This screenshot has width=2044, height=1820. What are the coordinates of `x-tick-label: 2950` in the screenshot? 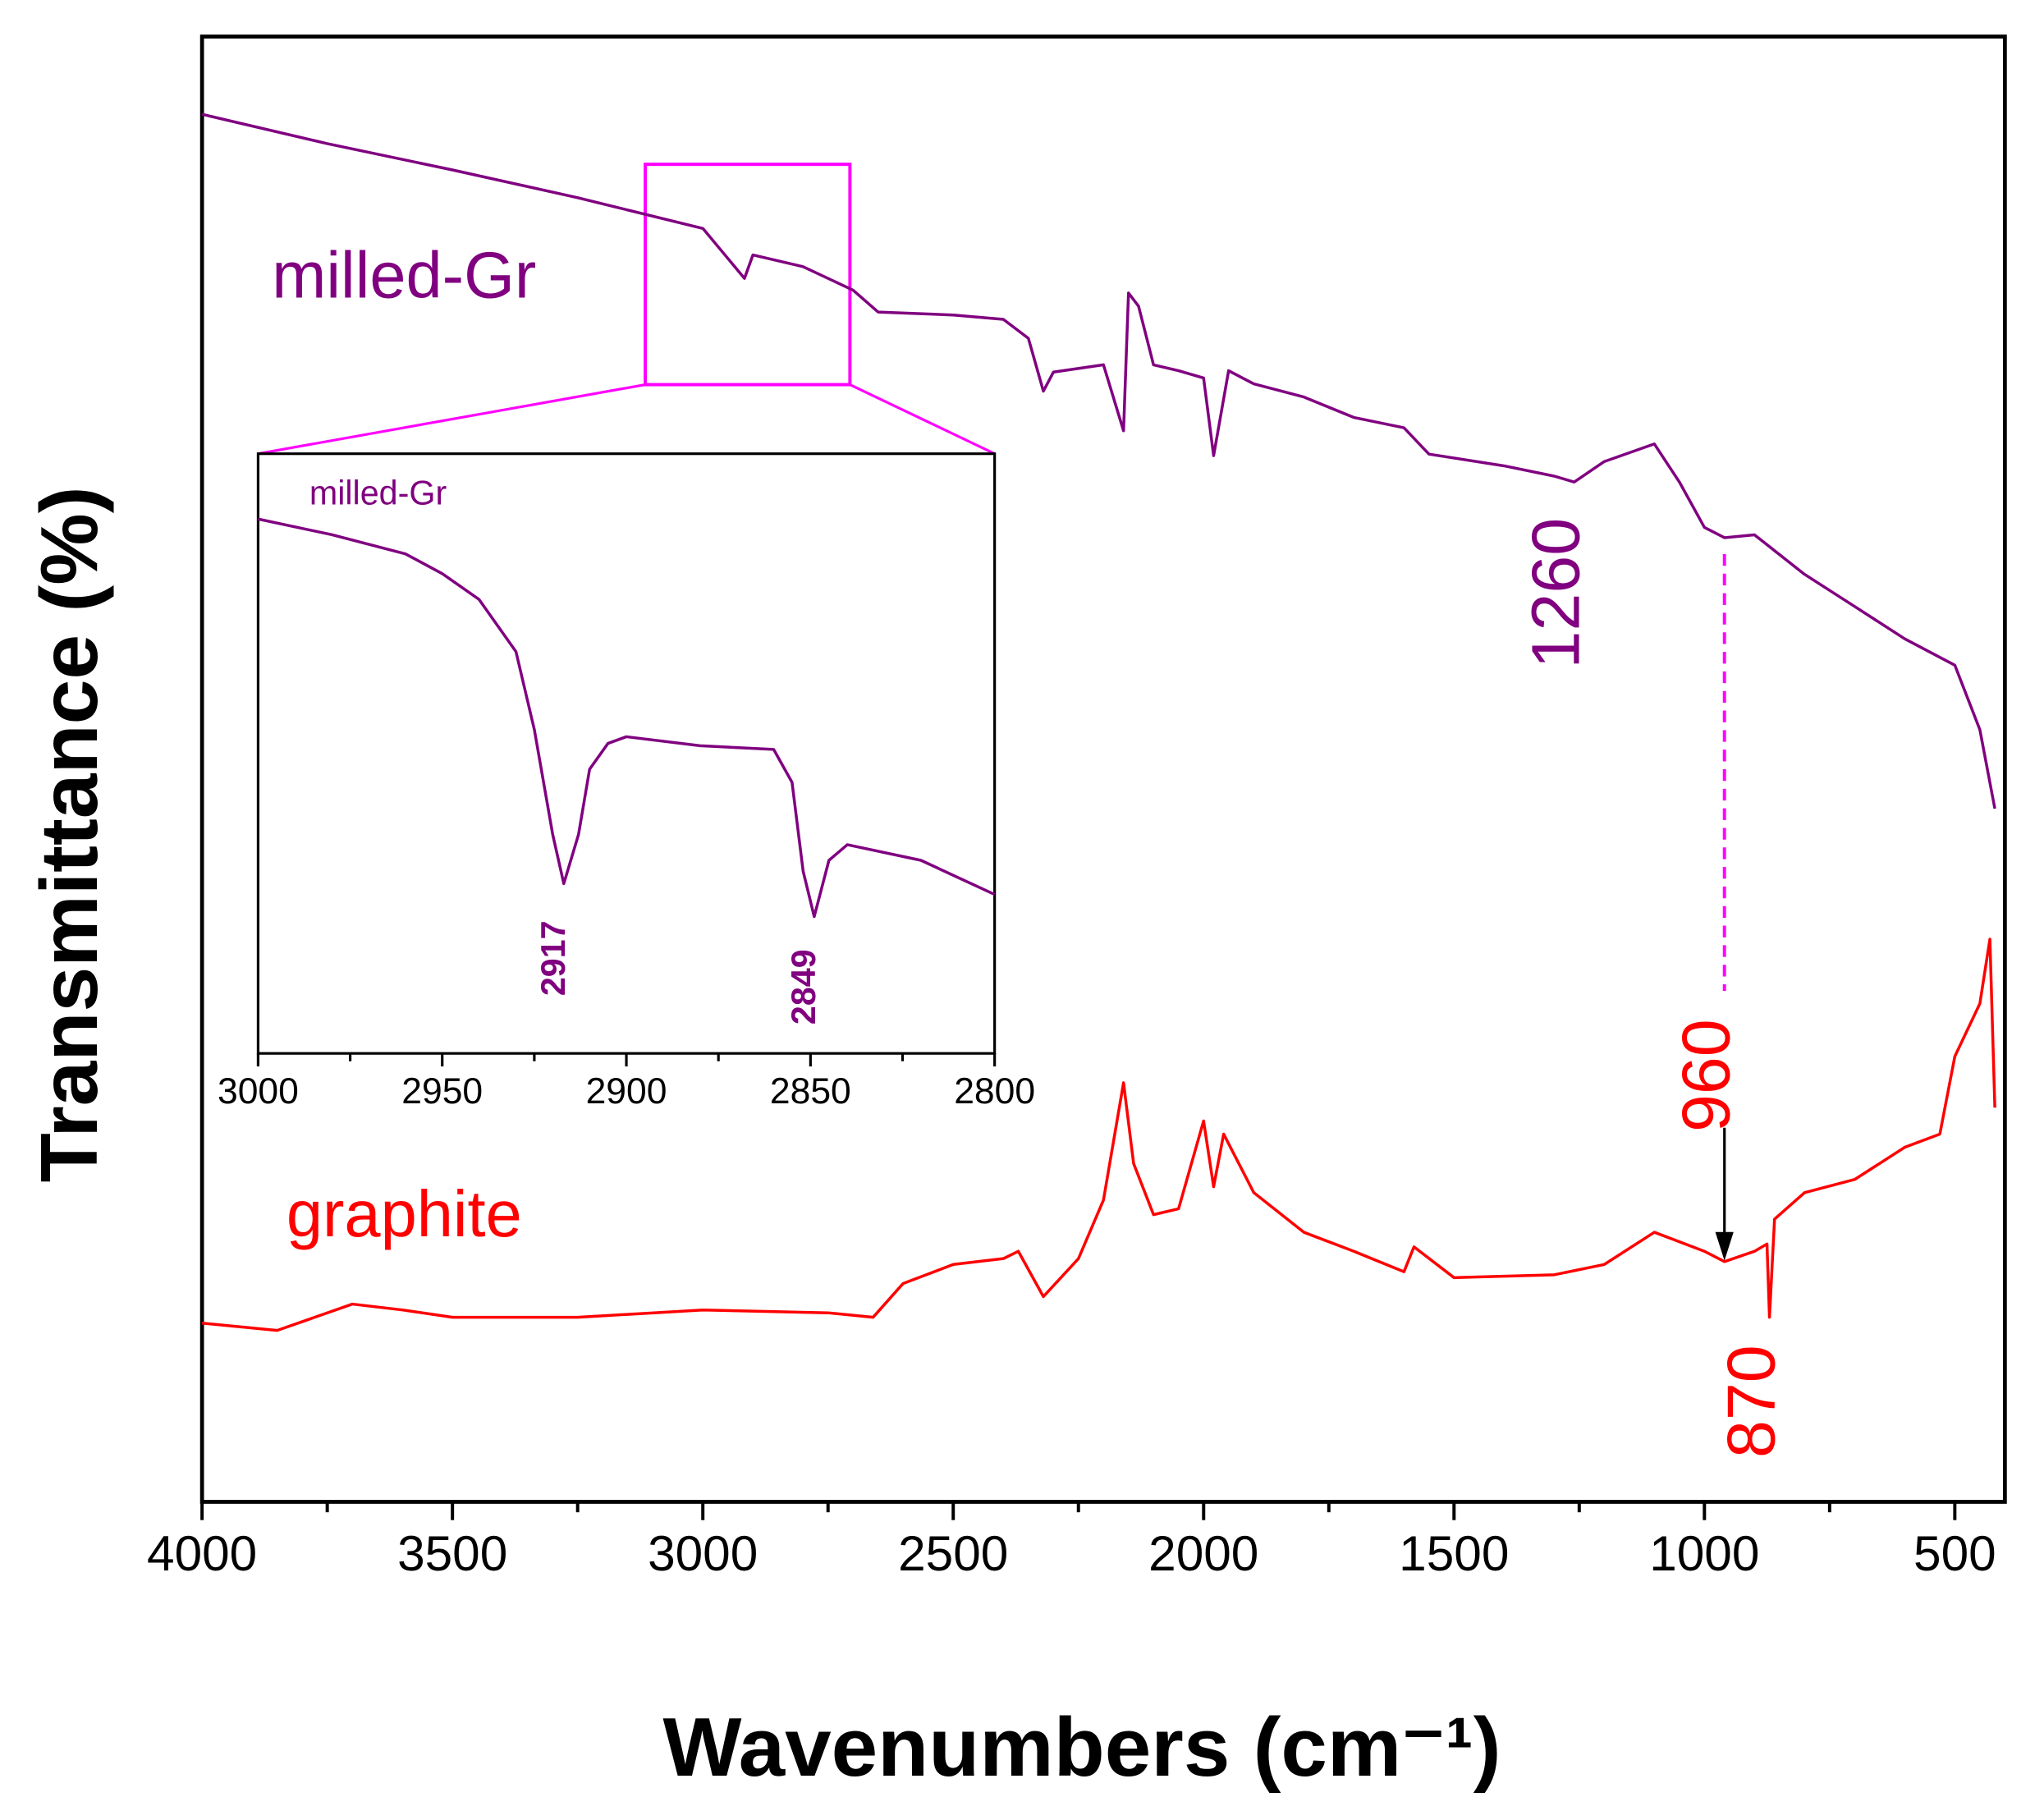 It's located at (442, 1091).